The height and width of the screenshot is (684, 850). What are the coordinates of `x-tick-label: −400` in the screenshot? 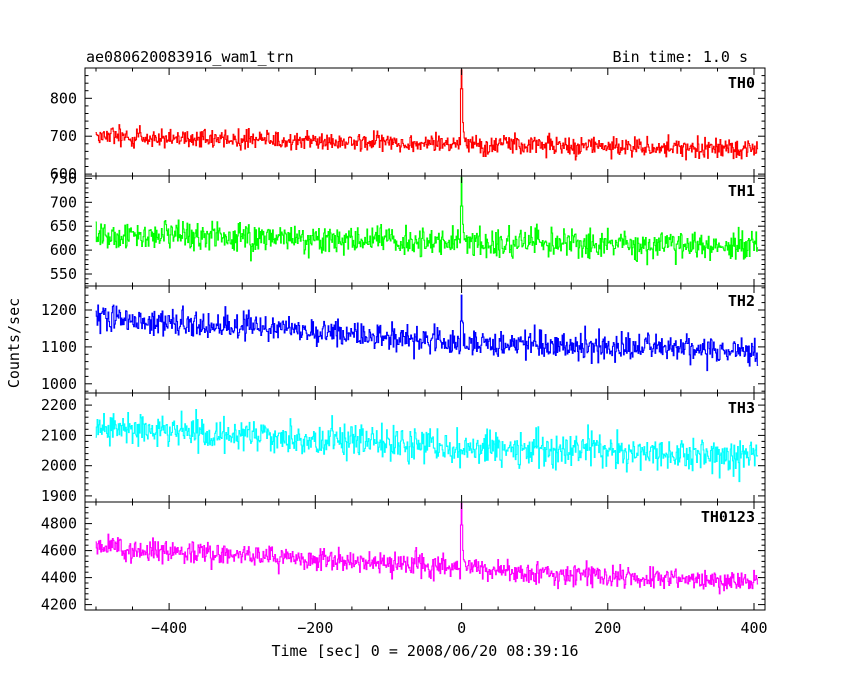 It's located at (169, 628).